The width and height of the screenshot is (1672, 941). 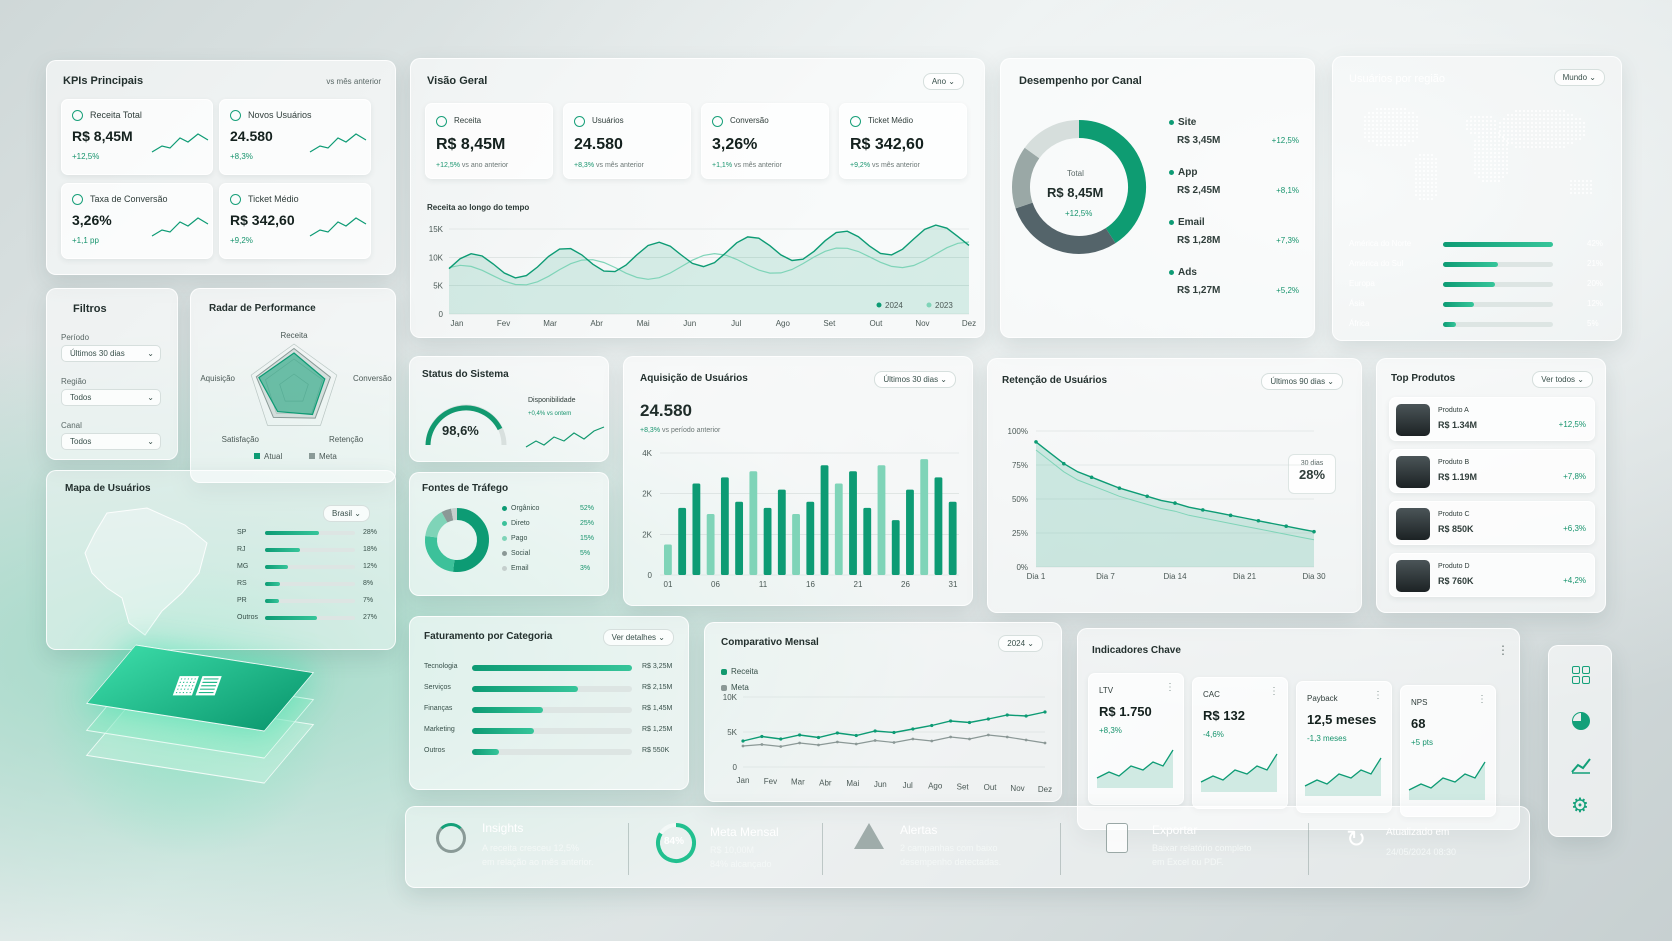 What do you see at coordinates (550, 414) in the screenshot?
I see `availability-delta: +0,4% vs ontem` at bounding box center [550, 414].